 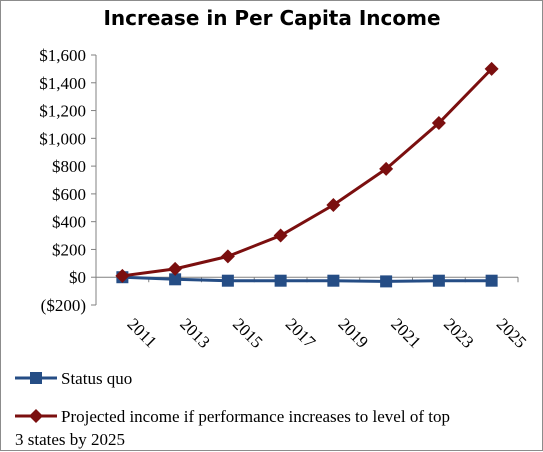 What do you see at coordinates (69, 194) in the screenshot?
I see `y-tick-label: $600` at bounding box center [69, 194].